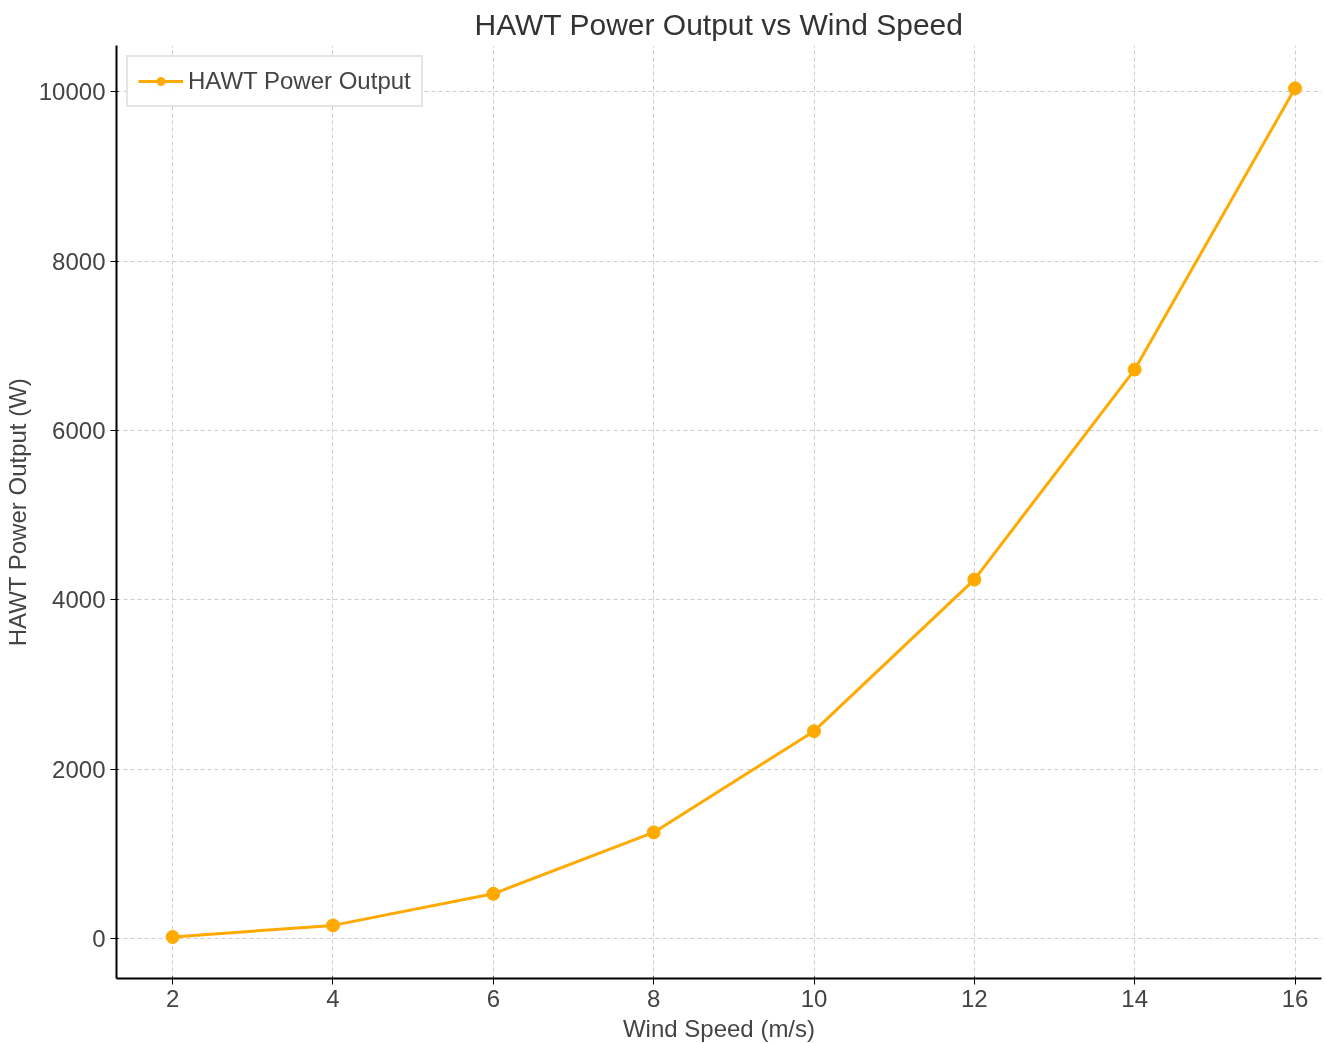 The height and width of the screenshot is (1044, 1326). What do you see at coordinates (1295, 998) in the screenshot?
I see `x-tick-label: 16` at bounding box center [1295, 998].